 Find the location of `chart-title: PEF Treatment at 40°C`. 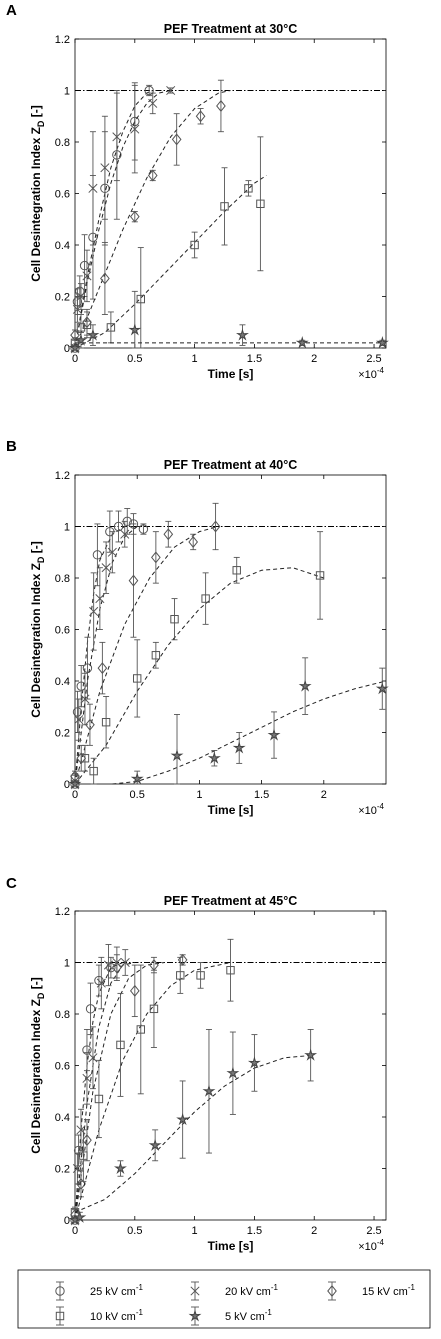

chart-title: PEF Treatment at 40°C is located at coordinates (231, 465).